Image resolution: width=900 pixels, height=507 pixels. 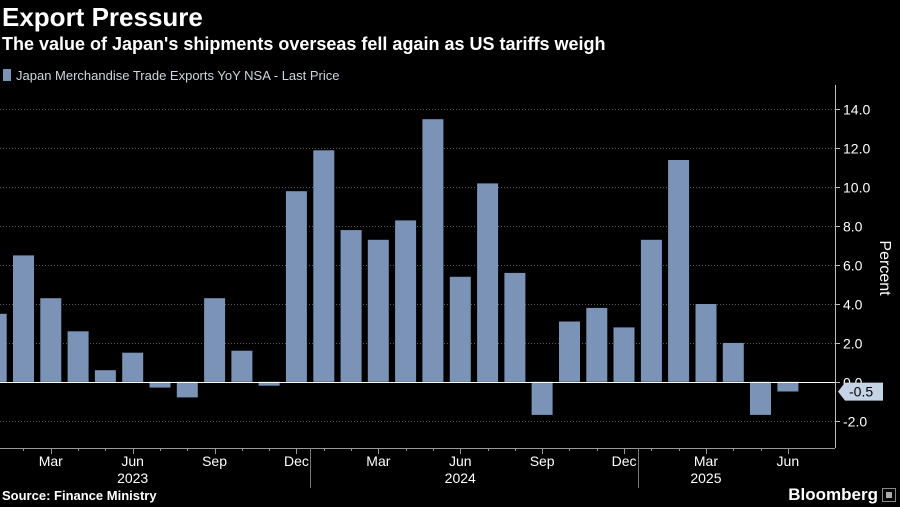 I want to click on brand-square-icon, so click(x=889, y=495).